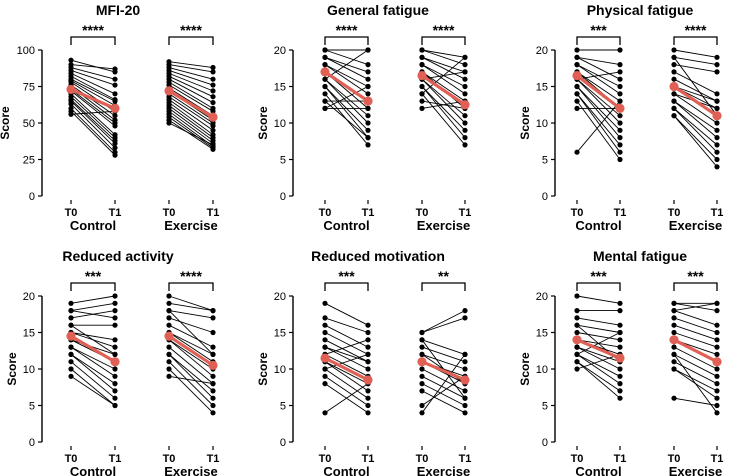 The width and height of the screenshot is (749, 476). I want to click on chart-title: Physical fatigue, so click(640, 10).